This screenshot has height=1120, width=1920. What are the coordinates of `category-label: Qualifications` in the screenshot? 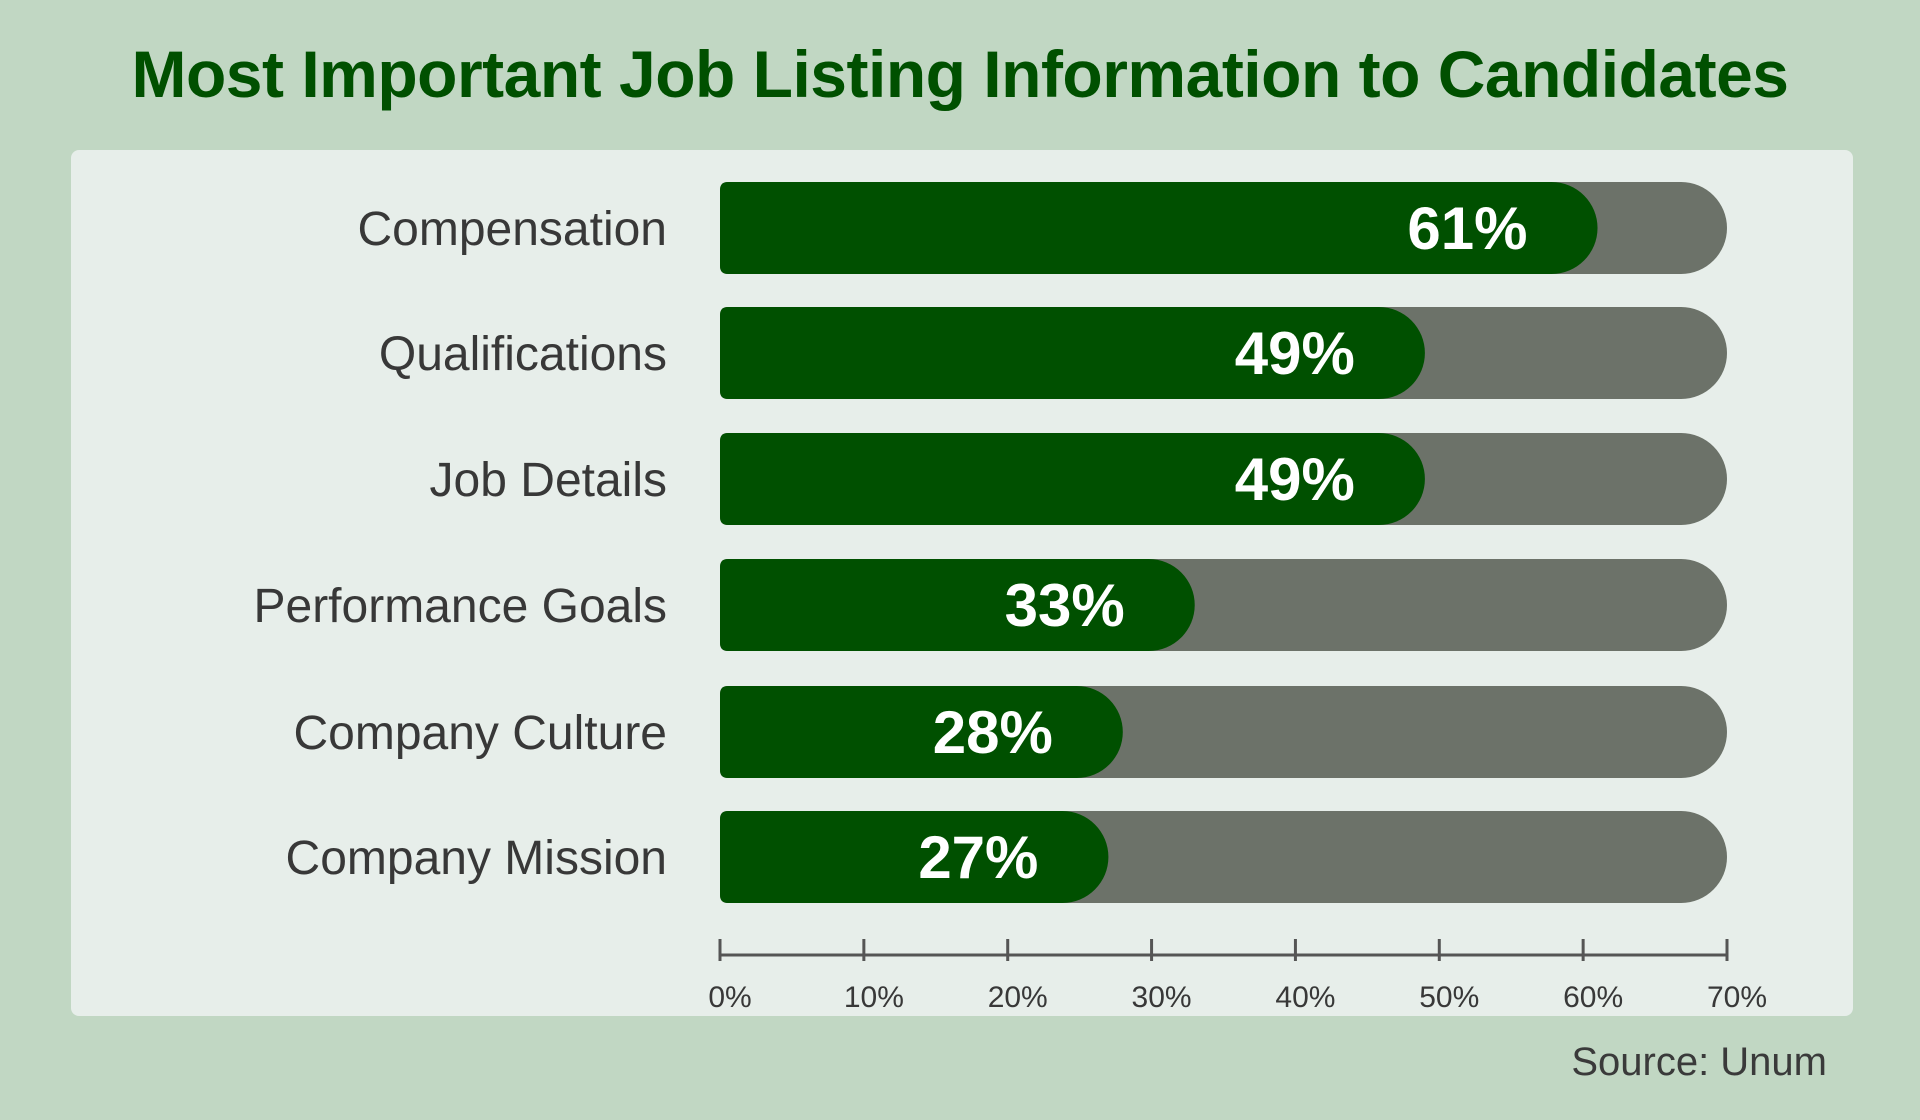 It's located at (523, 354).